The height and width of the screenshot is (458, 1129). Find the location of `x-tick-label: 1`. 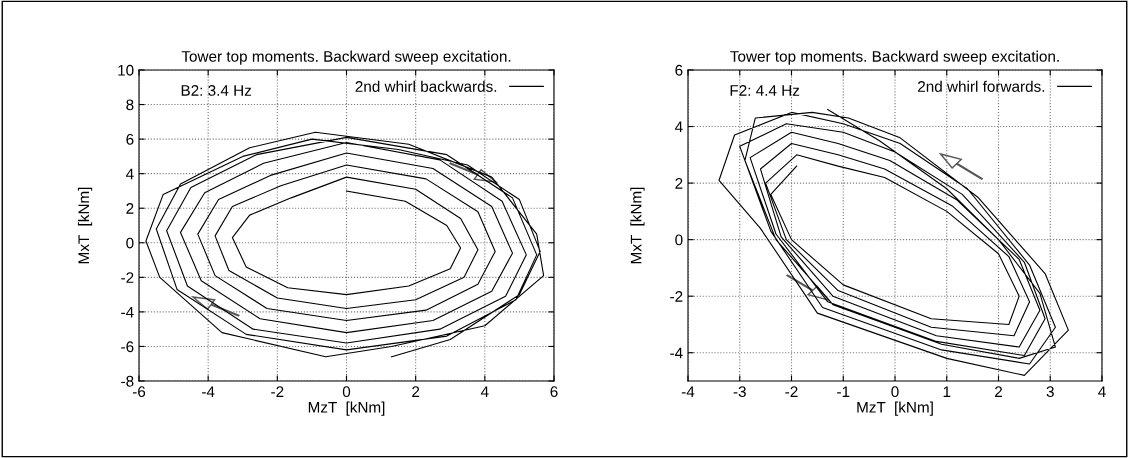

x-tick-label: 1 is located at coordinates (947, 391).